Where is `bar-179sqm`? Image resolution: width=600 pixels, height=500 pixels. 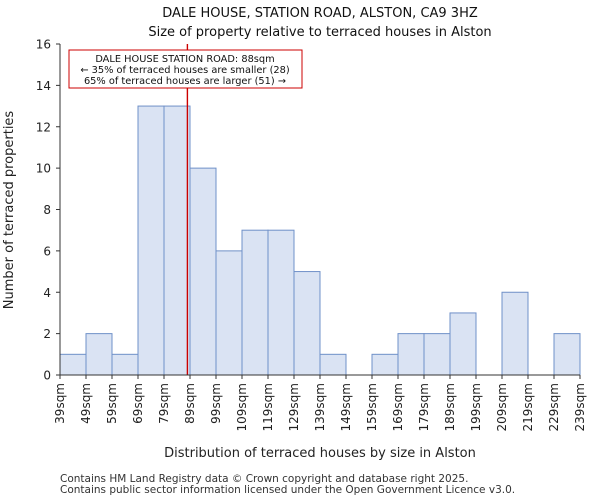 bar-179sqm is located at coordinates (437, 354).